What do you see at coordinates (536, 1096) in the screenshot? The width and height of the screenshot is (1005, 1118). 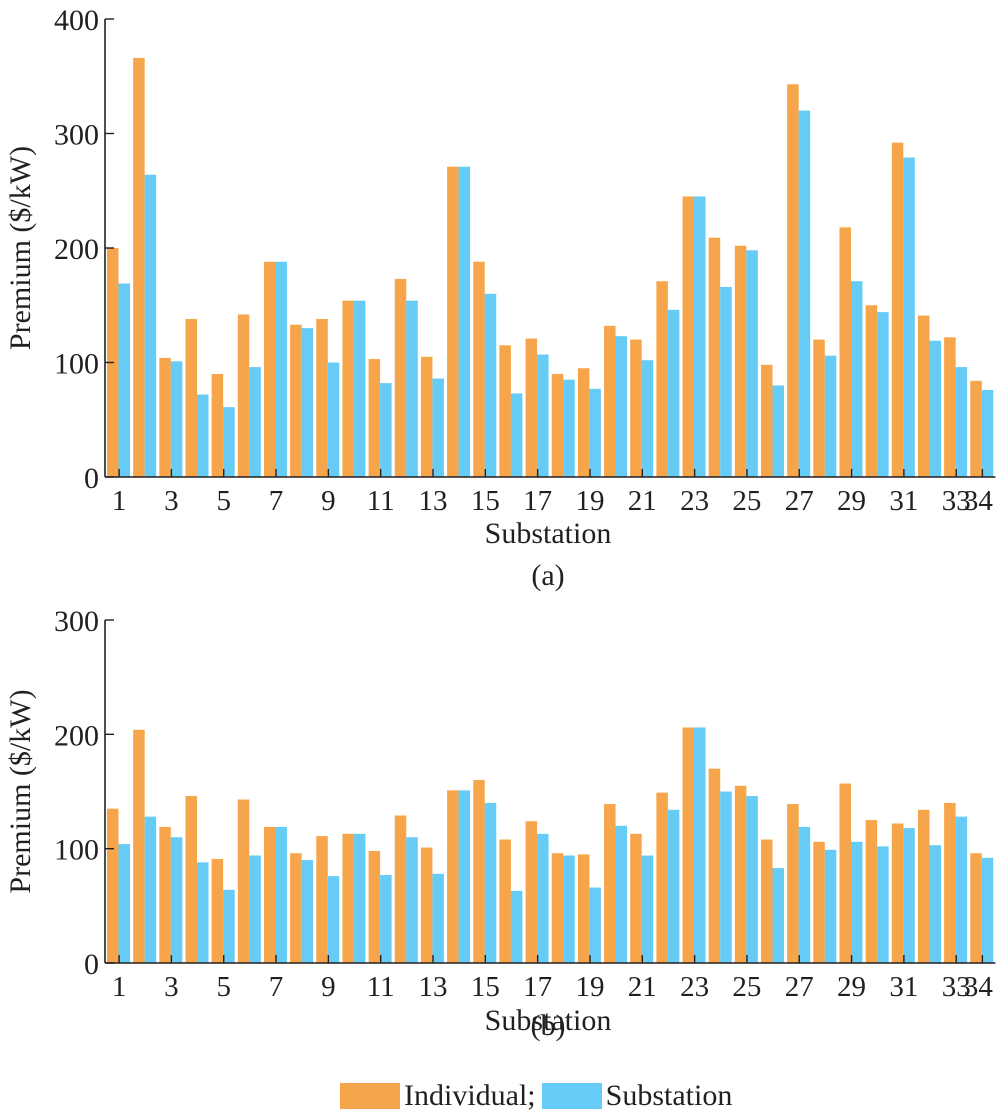 I see `legend: Individual; Substation` at bounding box center [536, 1096].